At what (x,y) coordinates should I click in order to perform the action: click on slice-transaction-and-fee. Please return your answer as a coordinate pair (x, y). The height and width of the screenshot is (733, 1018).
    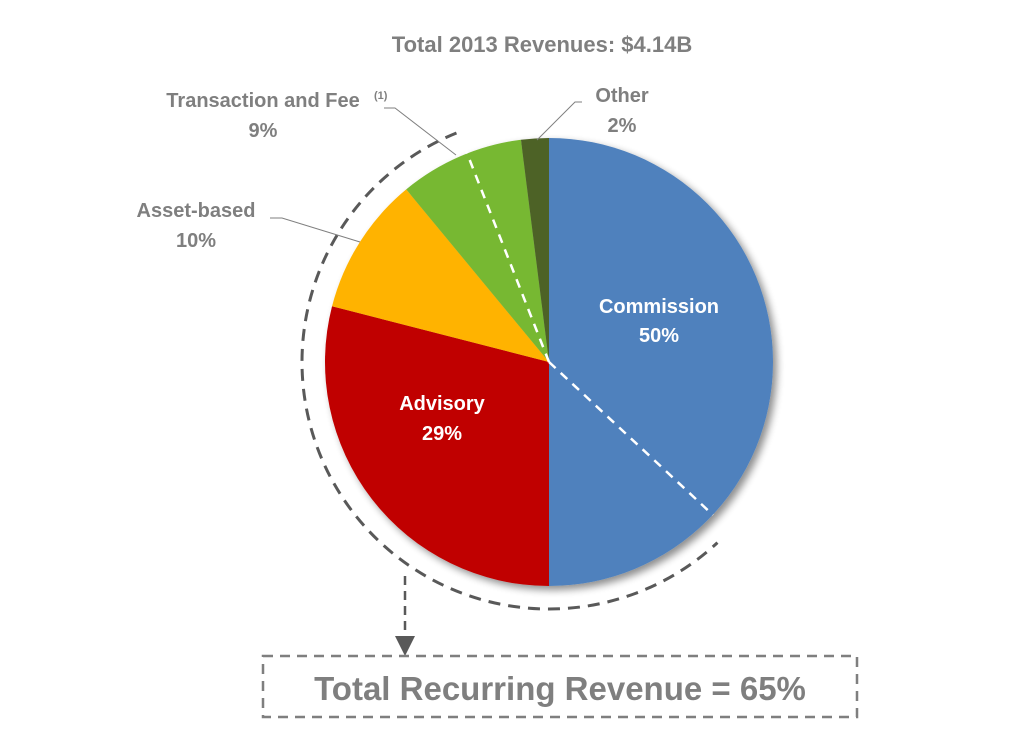
    Looking at the image, I should click on (477, 250).